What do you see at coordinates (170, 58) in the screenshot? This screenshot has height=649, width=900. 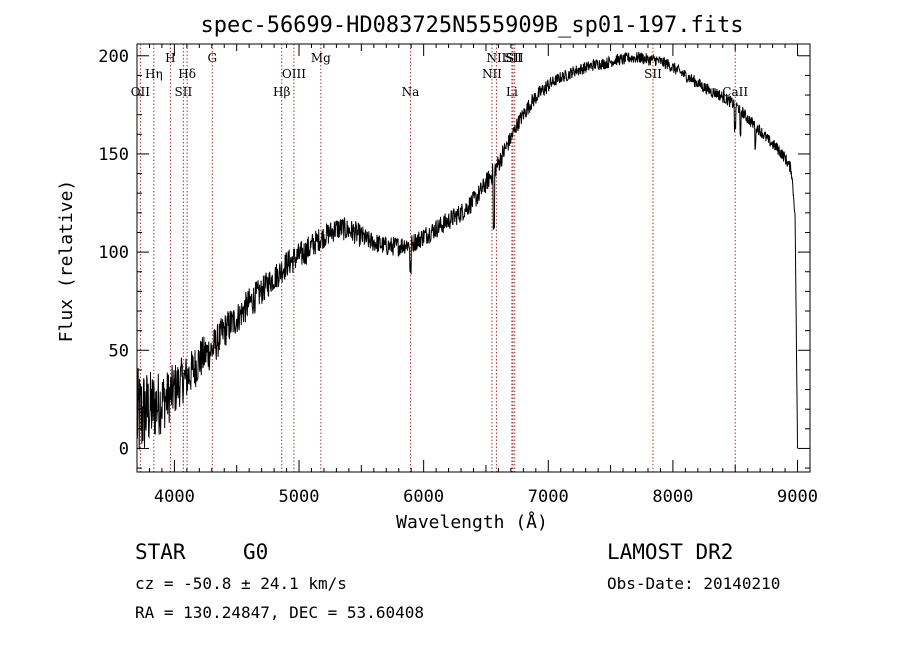 I see `spectral-line-label: H` at bounding box center [170, 58].